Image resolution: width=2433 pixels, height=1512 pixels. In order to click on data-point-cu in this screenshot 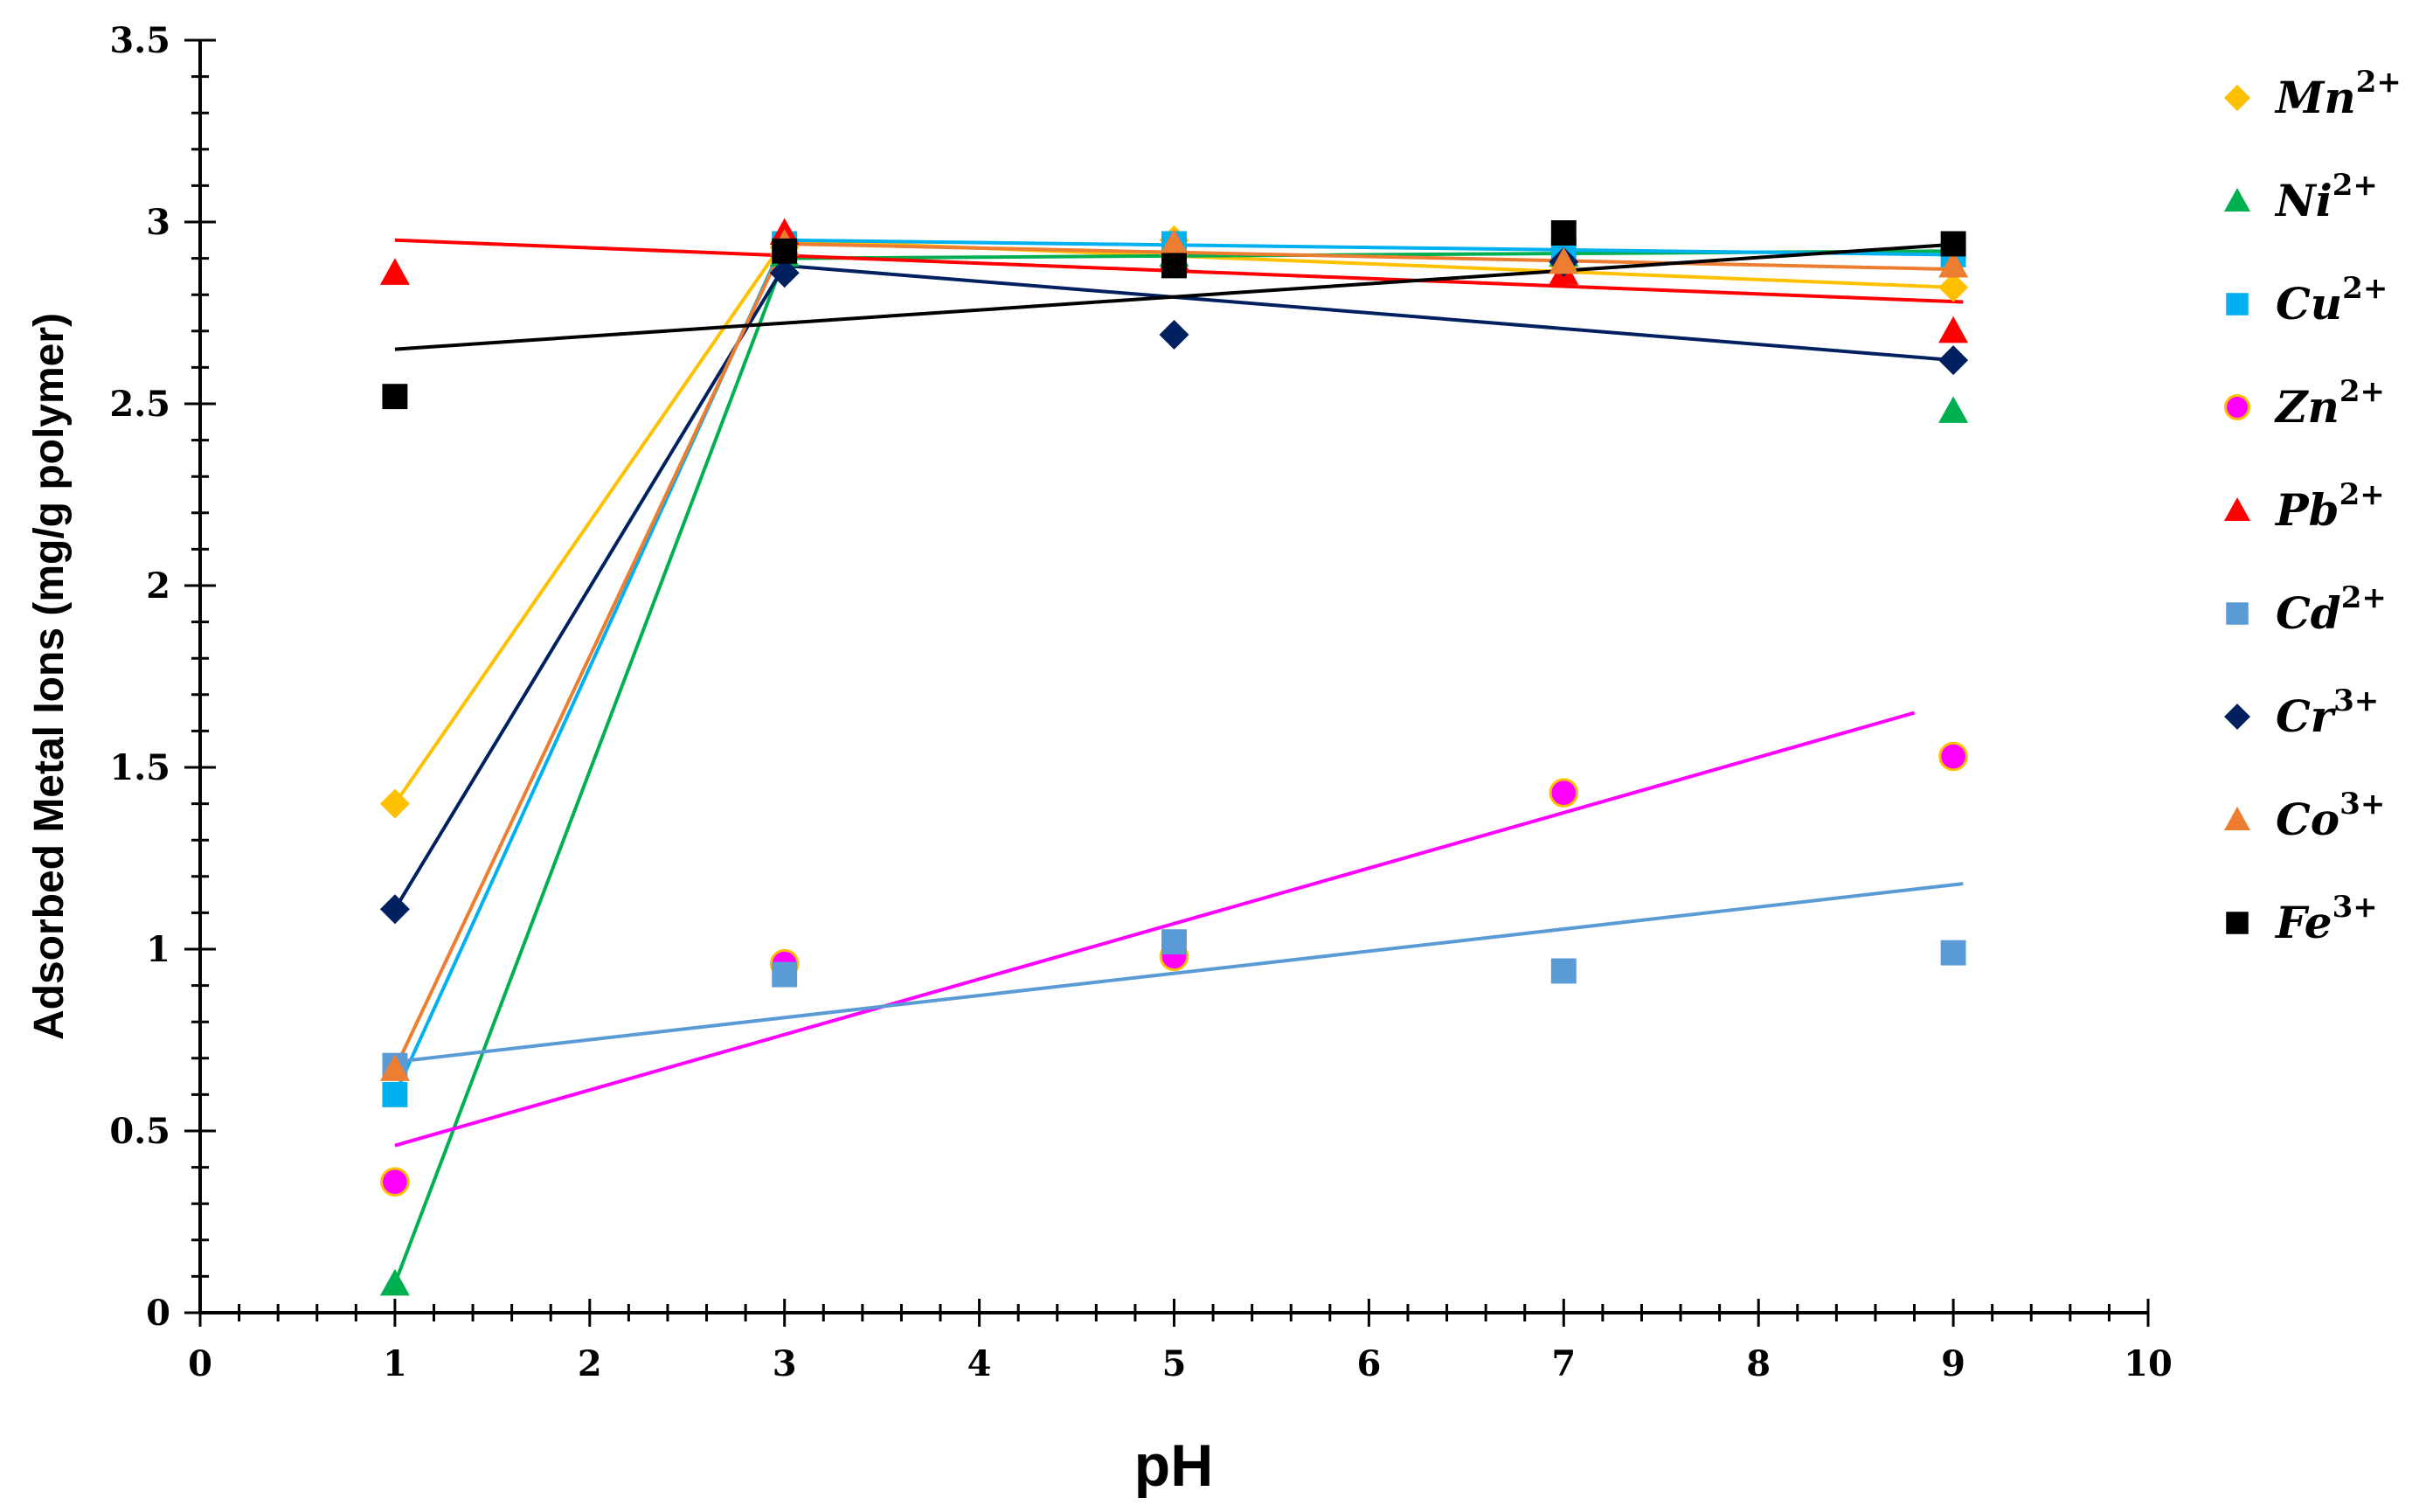, I will do `click(395, 1094)`.